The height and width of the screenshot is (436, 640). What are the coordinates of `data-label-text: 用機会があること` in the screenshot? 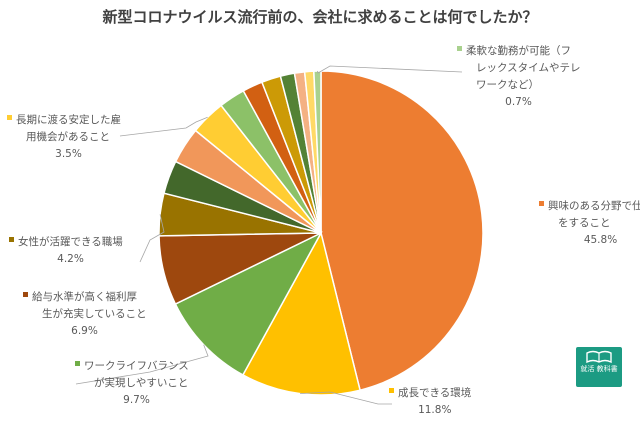 It's located at (68, 136).